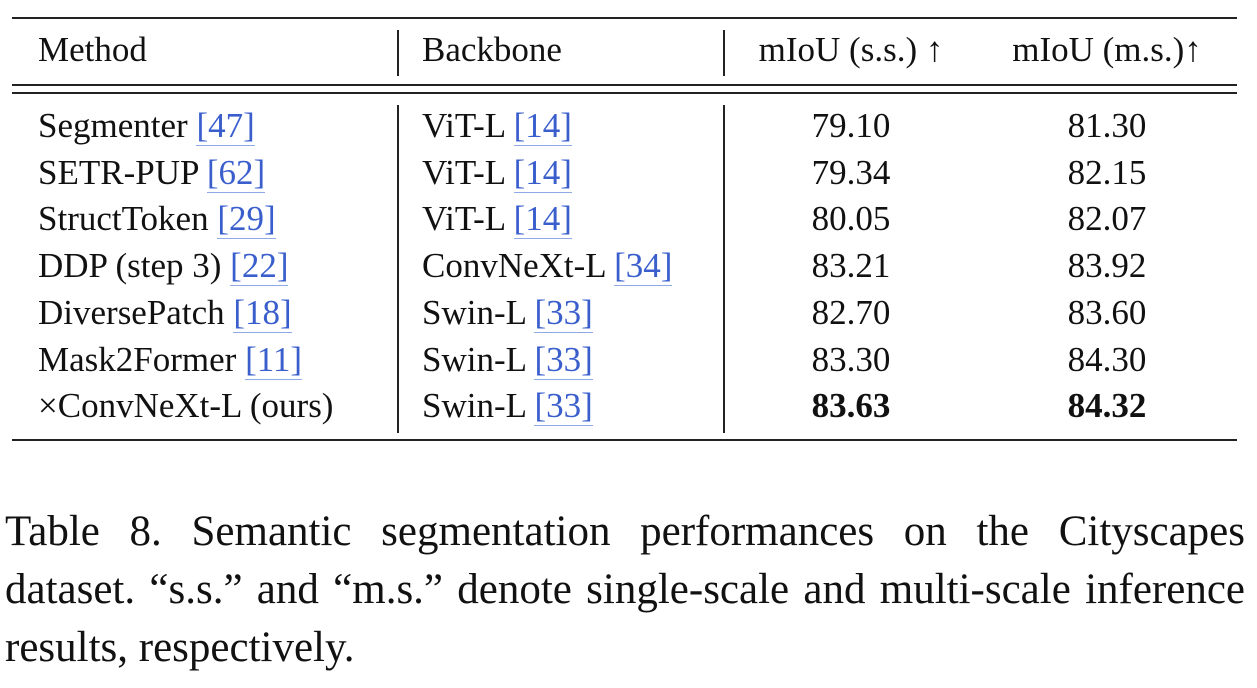 Image resolution: width=1257 pixels, height=688 pixels. I want to click on ms-value: 81.30, so click(1107, 125).